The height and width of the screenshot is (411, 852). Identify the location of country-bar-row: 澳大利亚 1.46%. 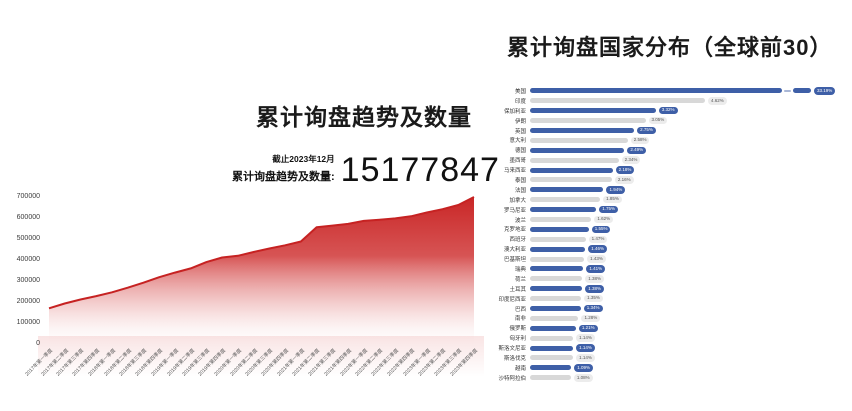
(669, 249).